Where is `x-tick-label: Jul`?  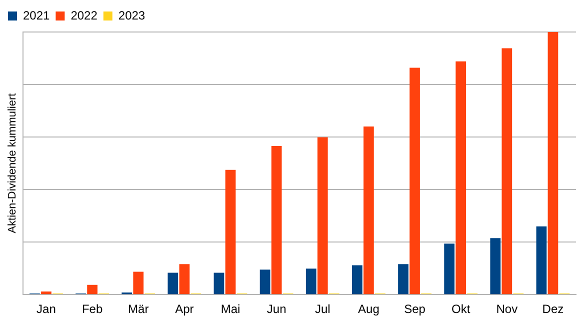 x-tick-label: Jul is located at coordinates (322, 309).